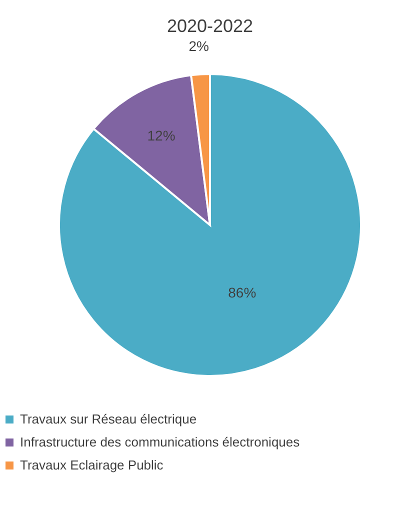 This screenshot has width=420, height=521. Describe the element at coordinates (160, 442) in the screenshot. I see `legend-label: Infrastructure des communications électroniques` at that location.